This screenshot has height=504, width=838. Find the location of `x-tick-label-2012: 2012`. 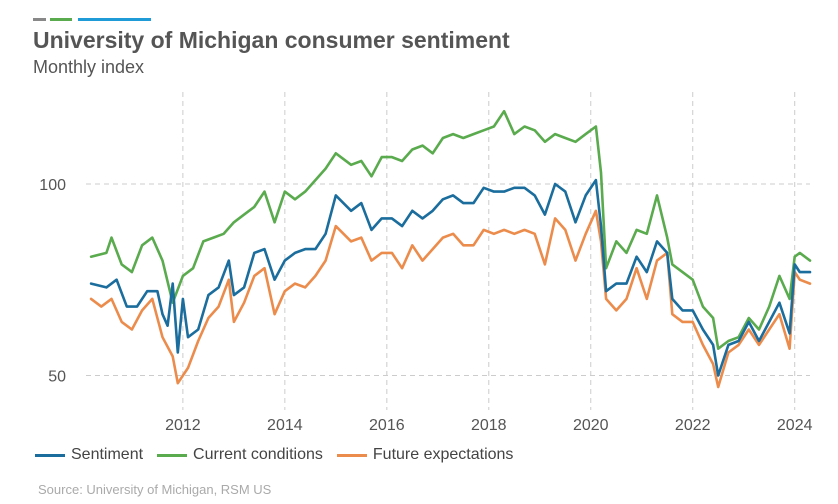

x-tick-label-2012: 2012 is located at coordinates (183, 425).